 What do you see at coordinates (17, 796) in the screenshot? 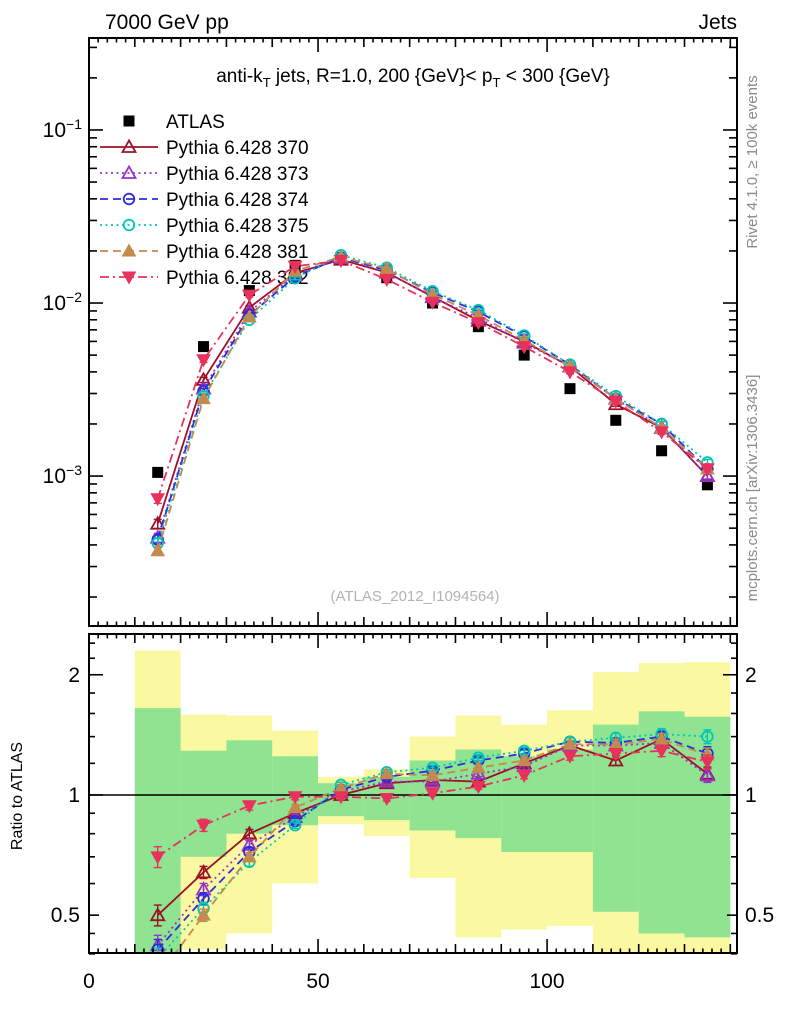
I see `ratio-y-axis-label: Ratio to ATLAS` at bounding box center [17, 796].